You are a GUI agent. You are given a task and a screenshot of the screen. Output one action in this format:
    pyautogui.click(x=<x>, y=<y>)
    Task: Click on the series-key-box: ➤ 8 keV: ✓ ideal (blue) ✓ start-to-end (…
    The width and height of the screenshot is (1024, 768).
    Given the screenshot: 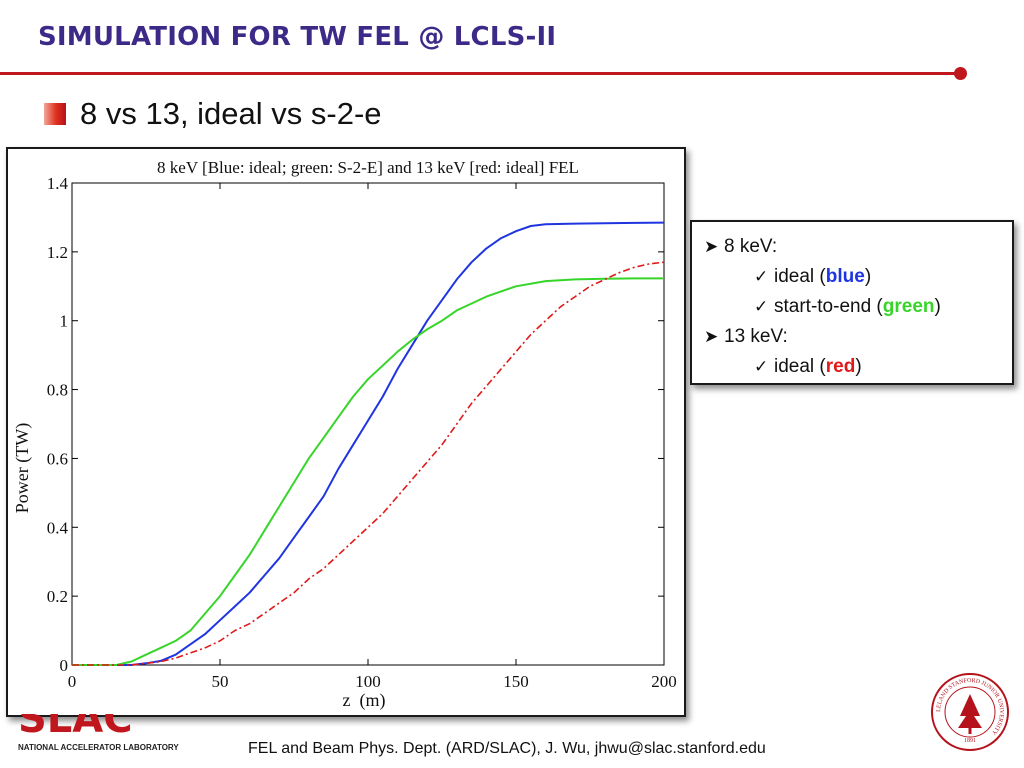 What is the action you would take?
    pyautogui.click(x=852, y=302)
    